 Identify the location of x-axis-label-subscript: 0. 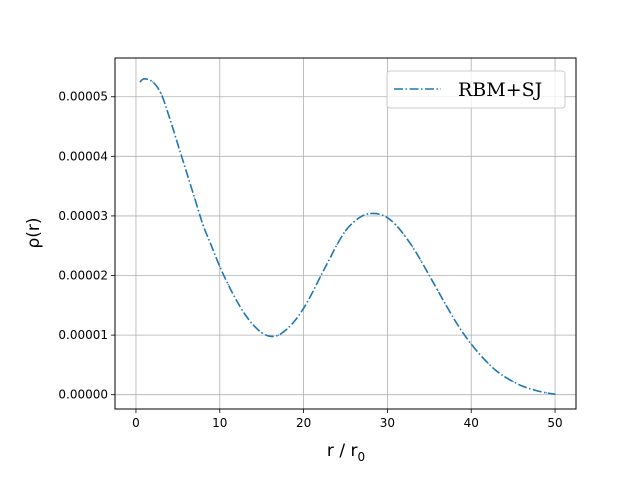
(361, 457).